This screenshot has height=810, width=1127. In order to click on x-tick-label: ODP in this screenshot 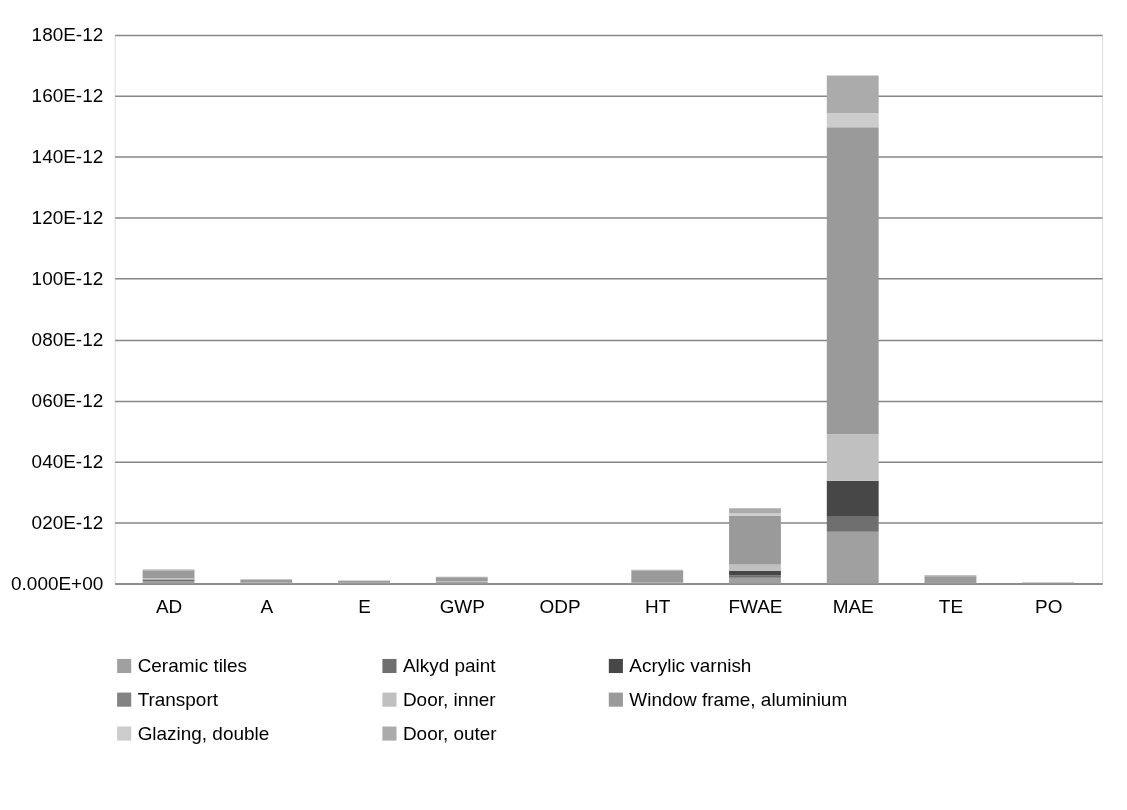, I will do `click(560, 606)`.